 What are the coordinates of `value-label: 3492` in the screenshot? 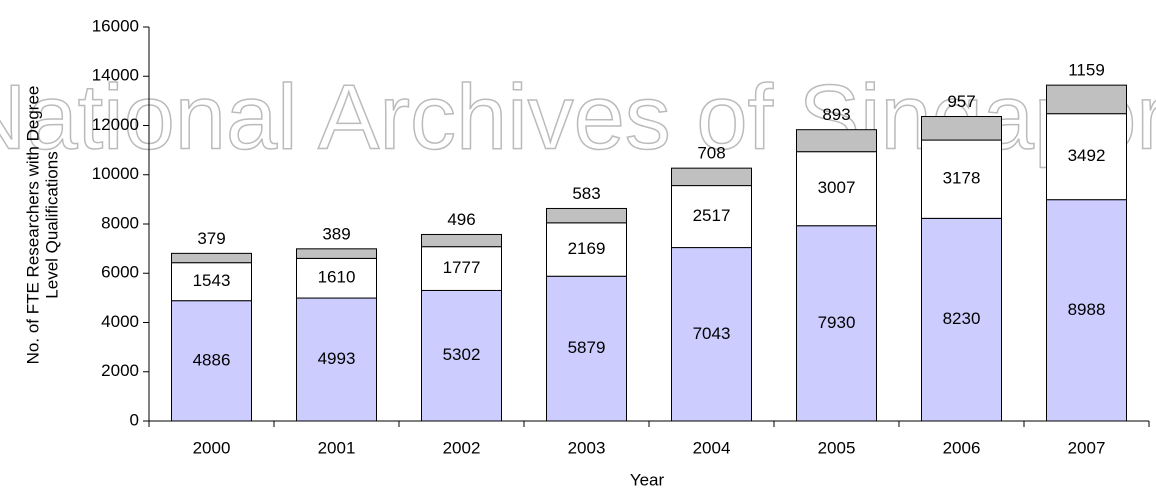 It's located at (1087, 155).